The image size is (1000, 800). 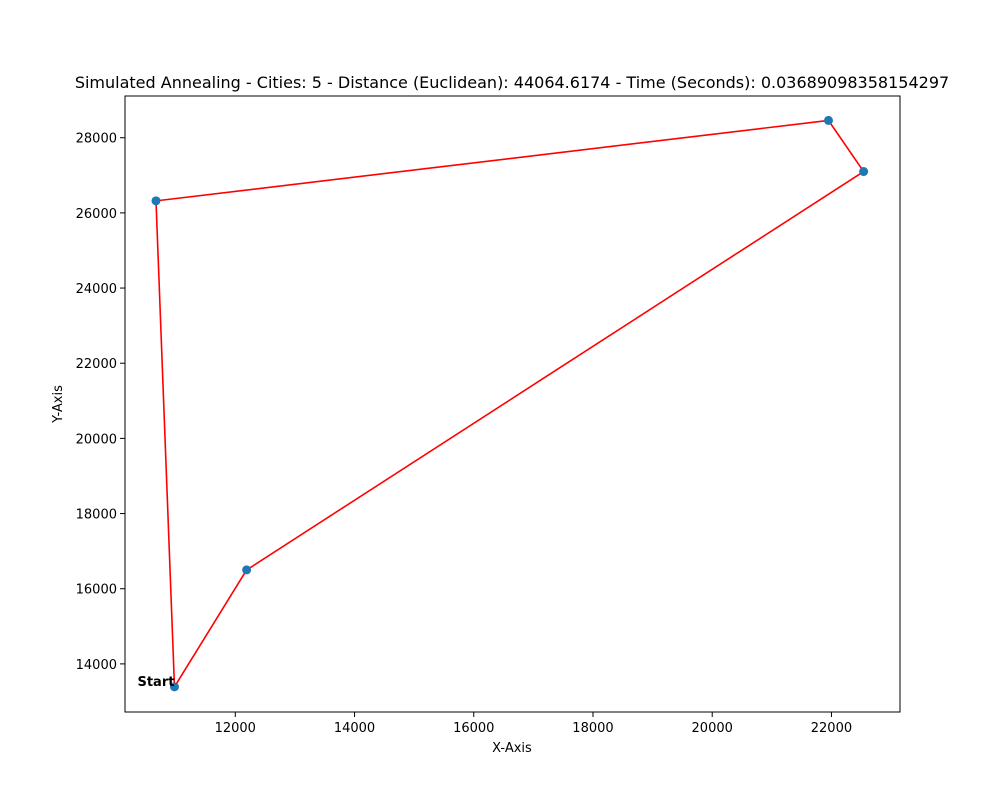 What do you see at coordinates (96, 515) in the screenshot?
I see `y-tick-label: 18000` at bounding box center [96, 515].